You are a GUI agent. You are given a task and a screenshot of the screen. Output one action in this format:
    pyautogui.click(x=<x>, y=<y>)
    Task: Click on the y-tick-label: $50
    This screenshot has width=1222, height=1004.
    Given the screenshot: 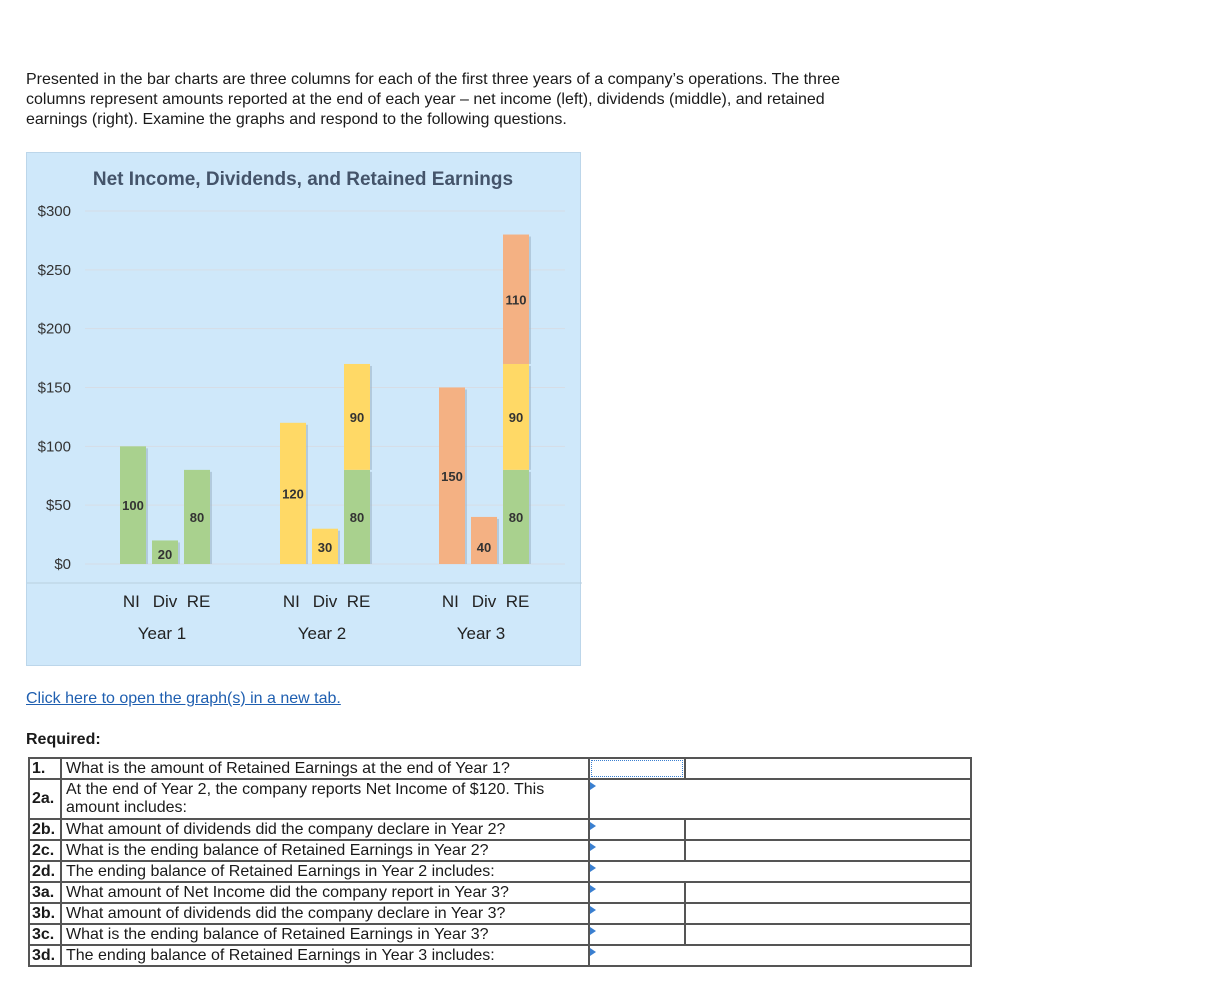 What is the action you would take?
    pyautogui.click(x=58, y=505)
    